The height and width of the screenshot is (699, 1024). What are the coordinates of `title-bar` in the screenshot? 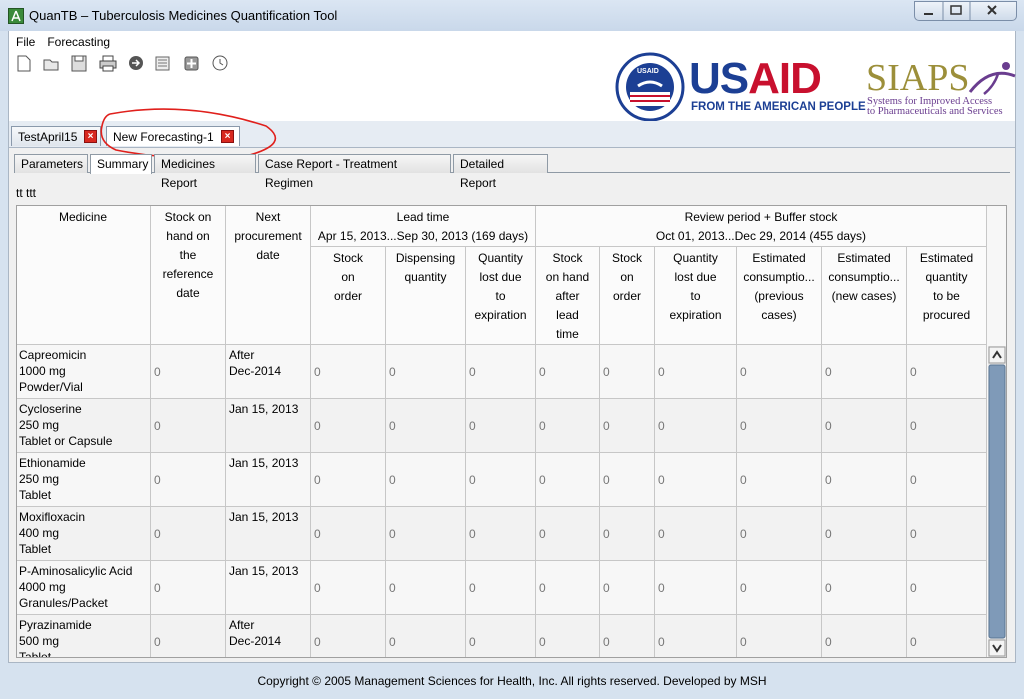 It's located at (512, 15).